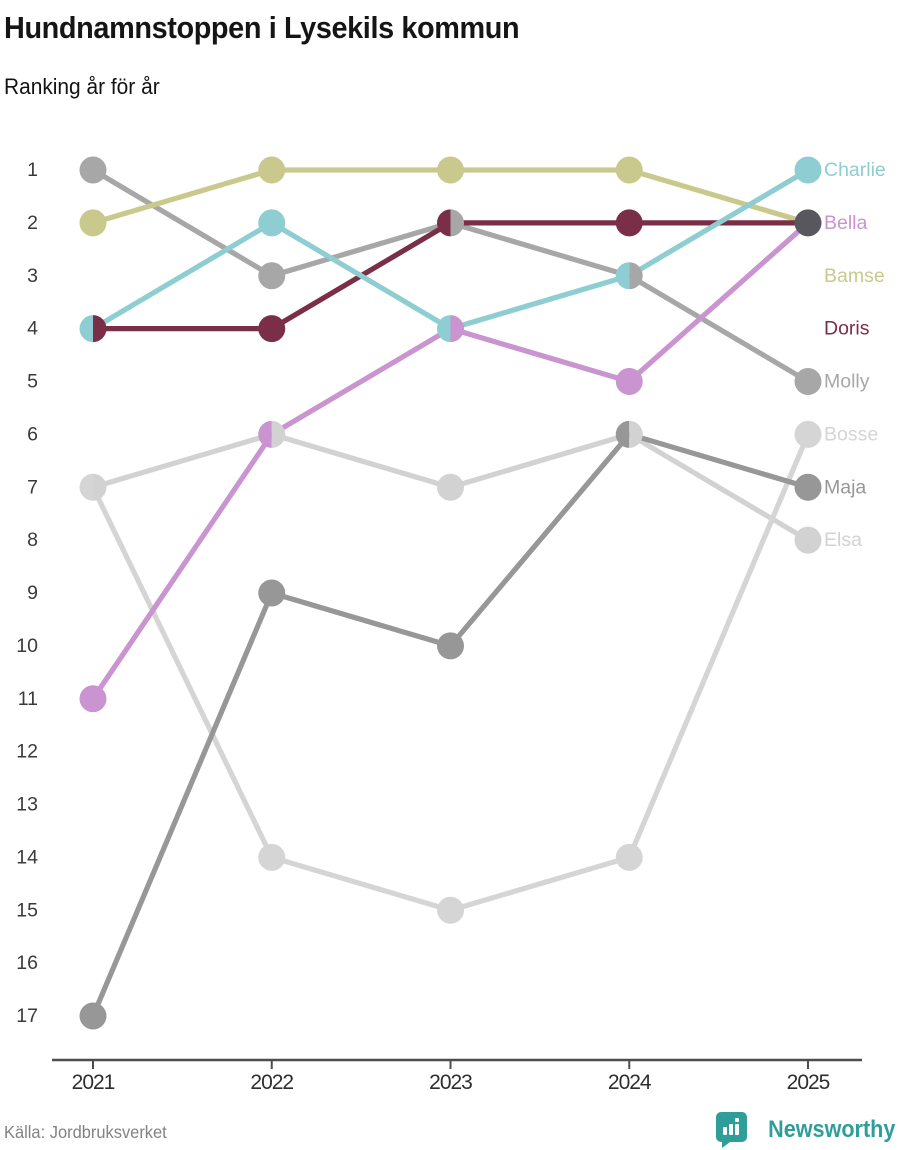 The width and height of the screenshot is (900, 1150). I want to click on rank-axis-label: 15, so click(27, 910).